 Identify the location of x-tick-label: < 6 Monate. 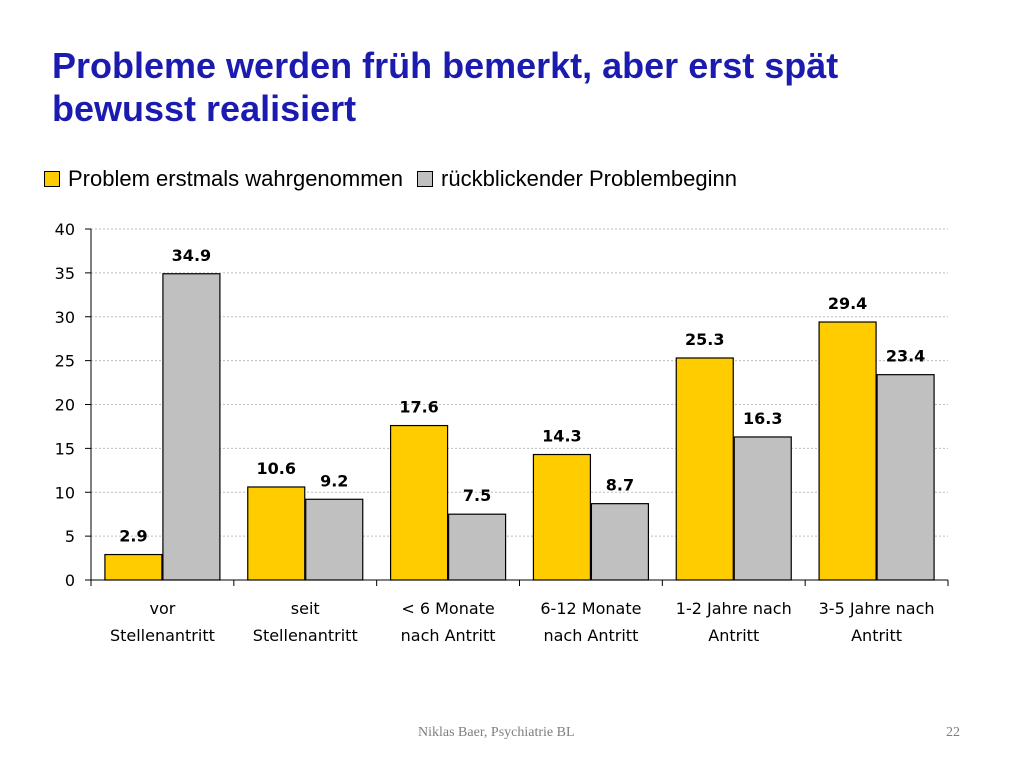
(447, 608).